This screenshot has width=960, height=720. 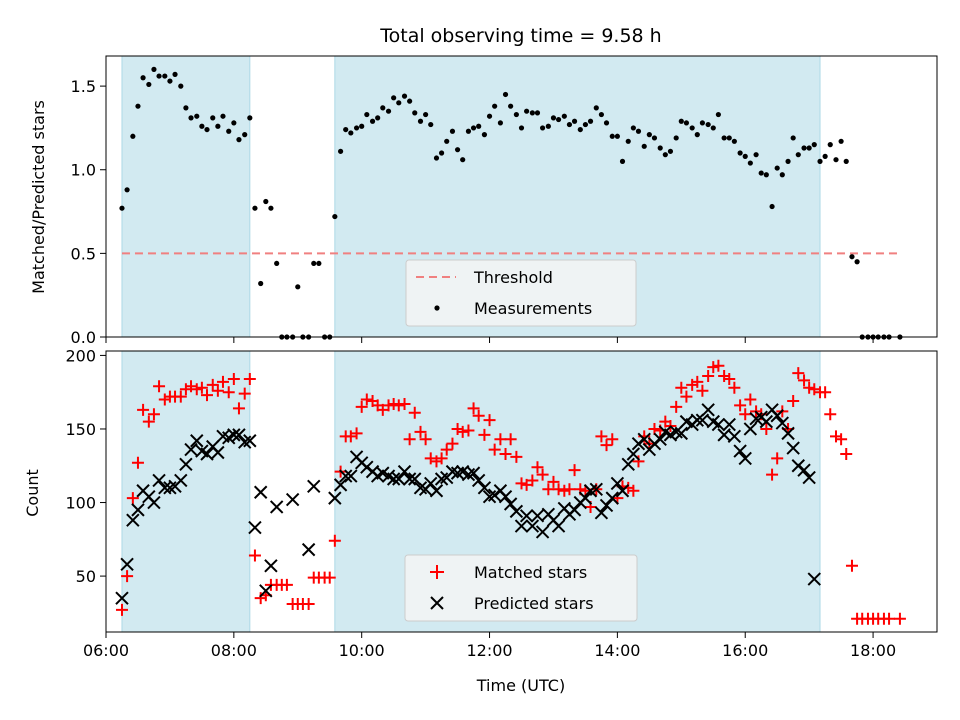 I want to click on count-legend-box, so click(x=521, y=588).